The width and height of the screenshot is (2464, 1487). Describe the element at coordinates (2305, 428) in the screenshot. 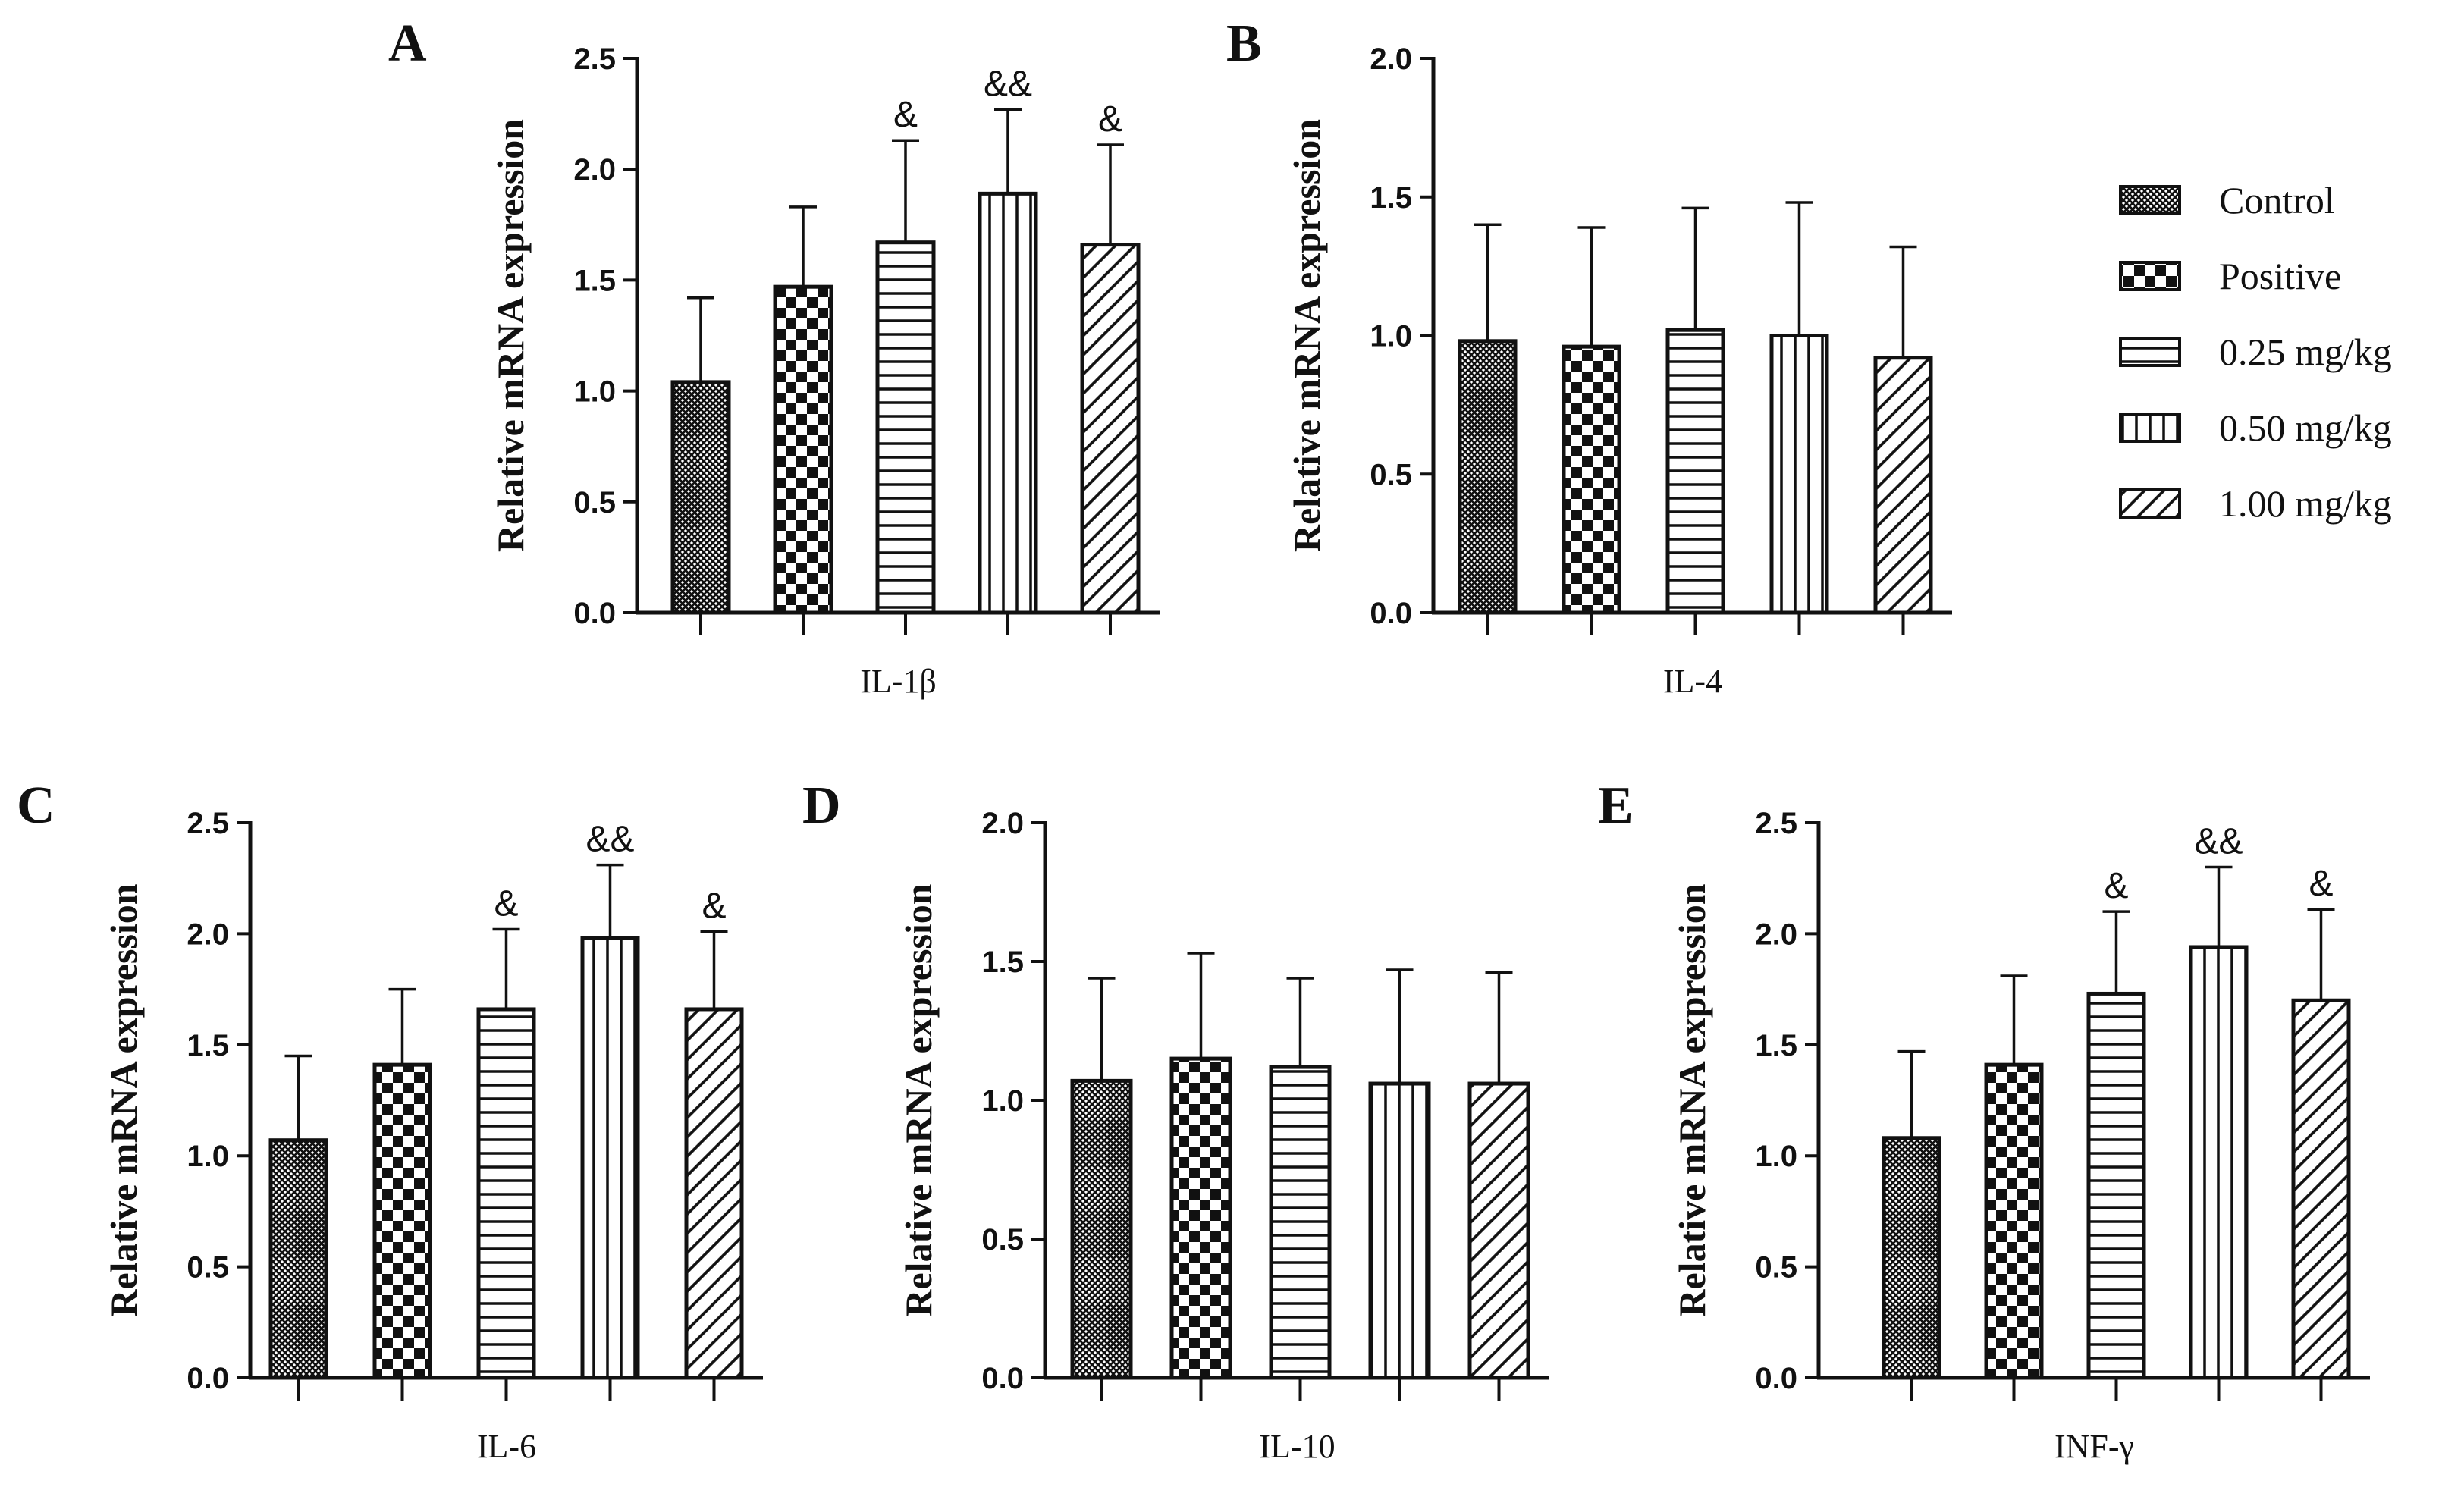

I see `legend-label: 0.50 mg/kg` at that location.